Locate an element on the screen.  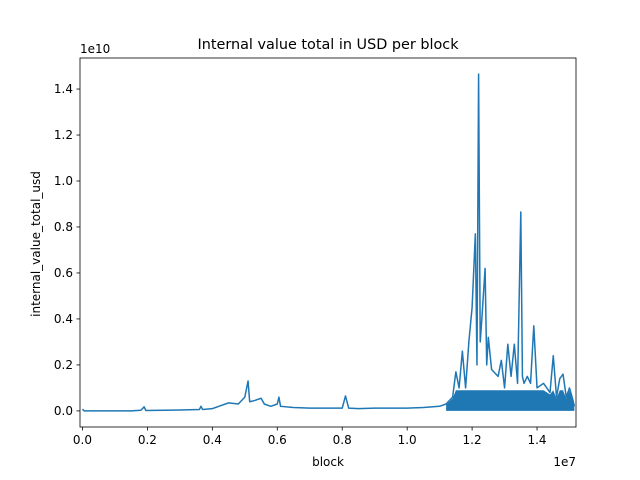
y-tick-label: 1.4 is located at coordinates (63, 89).